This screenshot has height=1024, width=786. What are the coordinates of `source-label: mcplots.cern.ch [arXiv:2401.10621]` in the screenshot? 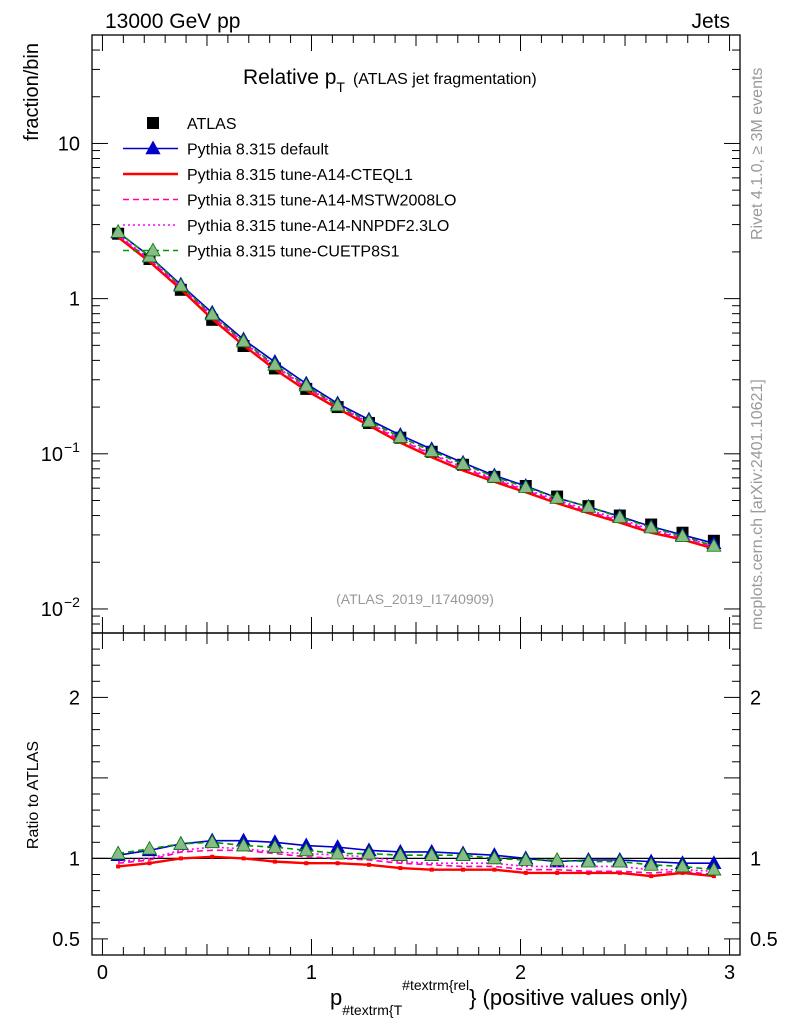 It's located at (757, 504).